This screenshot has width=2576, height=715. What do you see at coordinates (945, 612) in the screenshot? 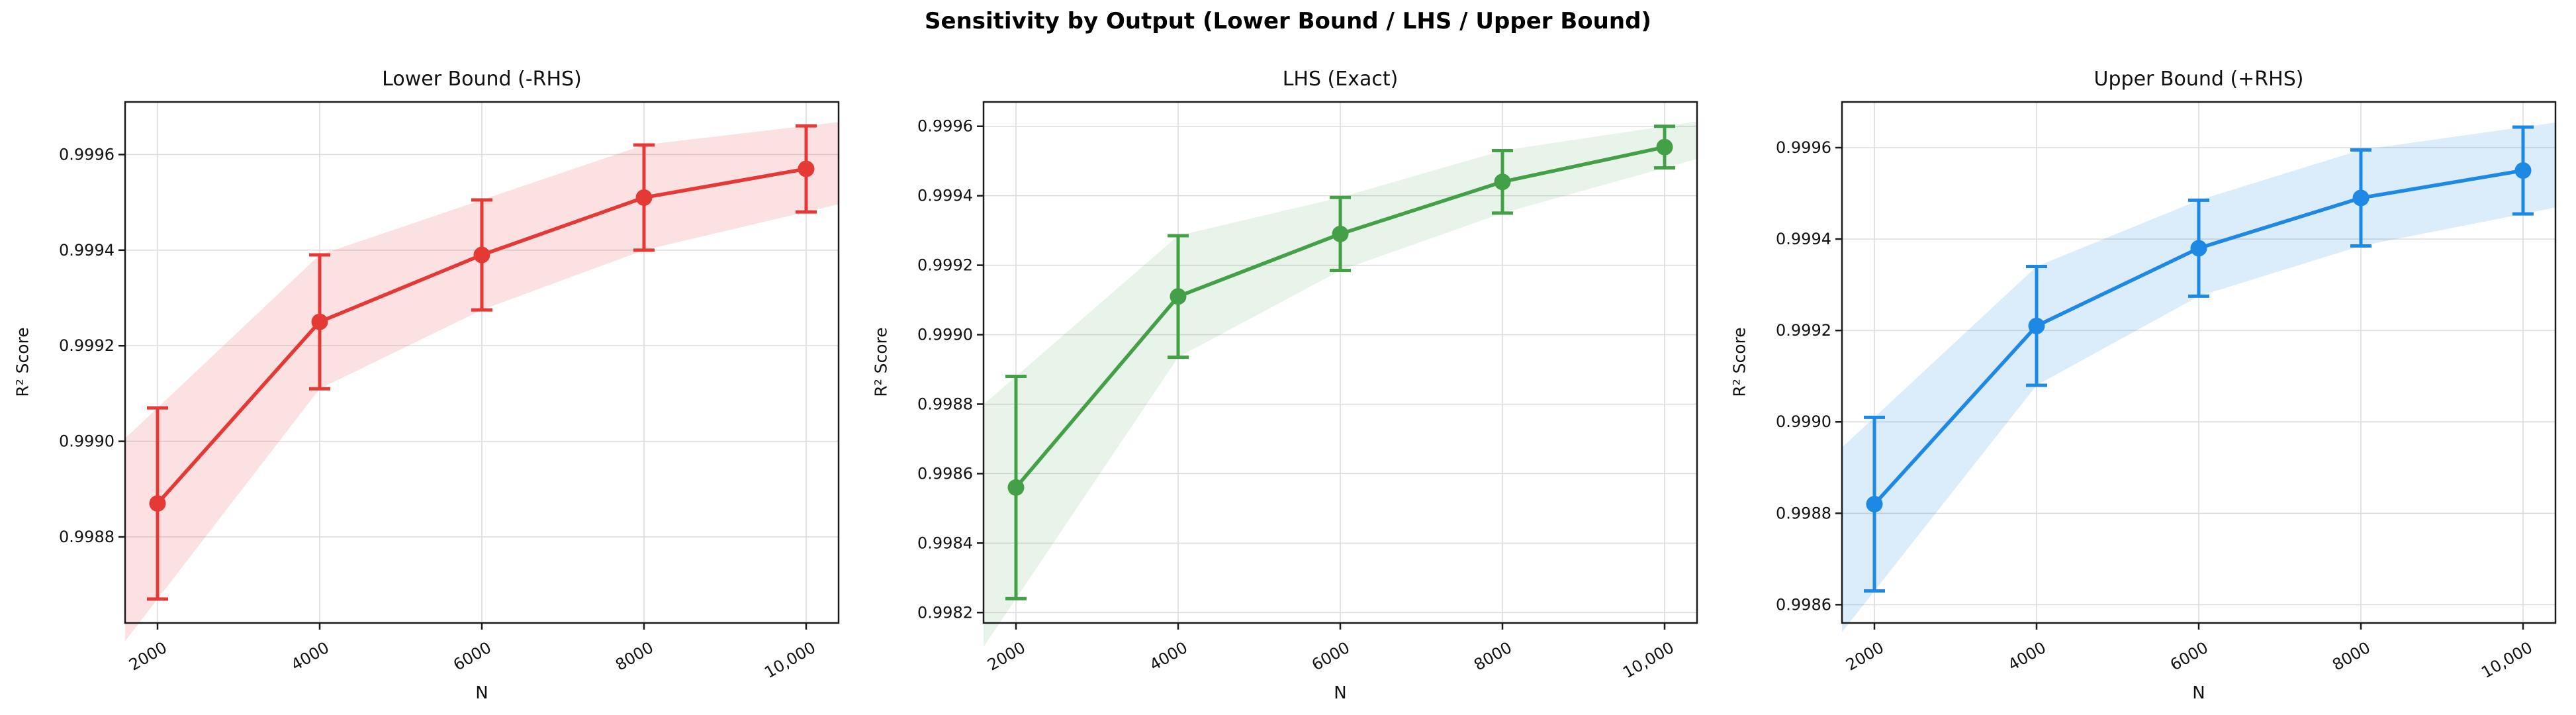
I see `y-tick-label: 0.9982` at bounding box center [945, 612].